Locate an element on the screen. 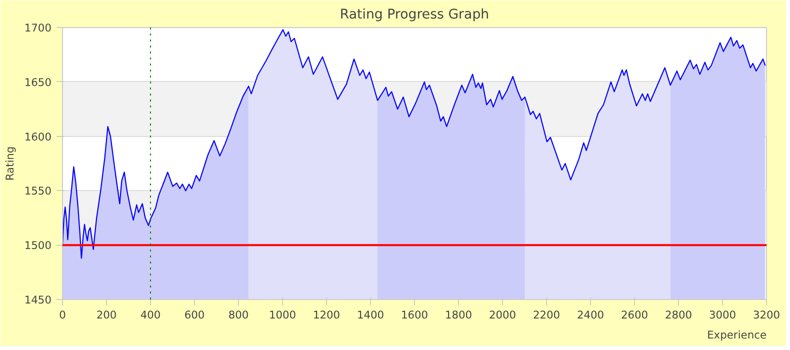 This screenshot has width=790, height=350. y-tick-label: 1700 is located at coordinates (38, 28).